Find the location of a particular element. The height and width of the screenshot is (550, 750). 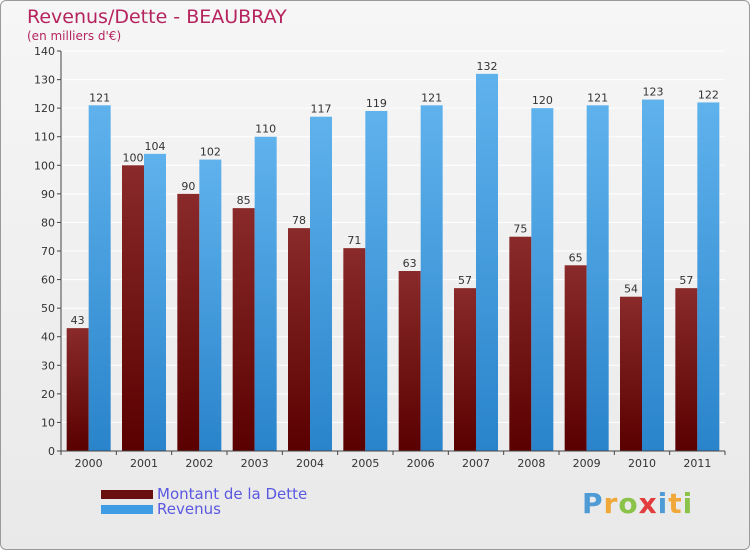

y-tick-label: 50 is located at coordinates (48, 308).